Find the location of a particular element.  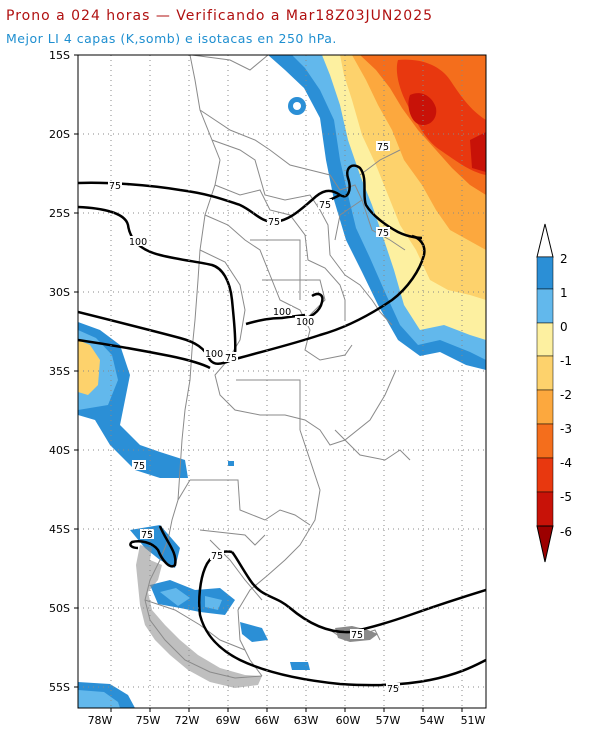

colorbar-tick-label: 1 is located at coordinates (564, 293).